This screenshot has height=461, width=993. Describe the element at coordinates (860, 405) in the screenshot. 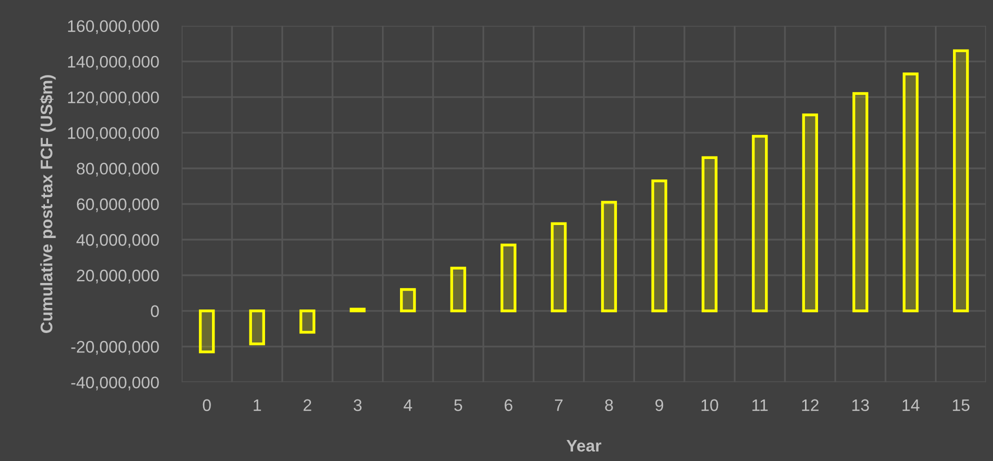

I see `x-tick-label: 13` at that location.